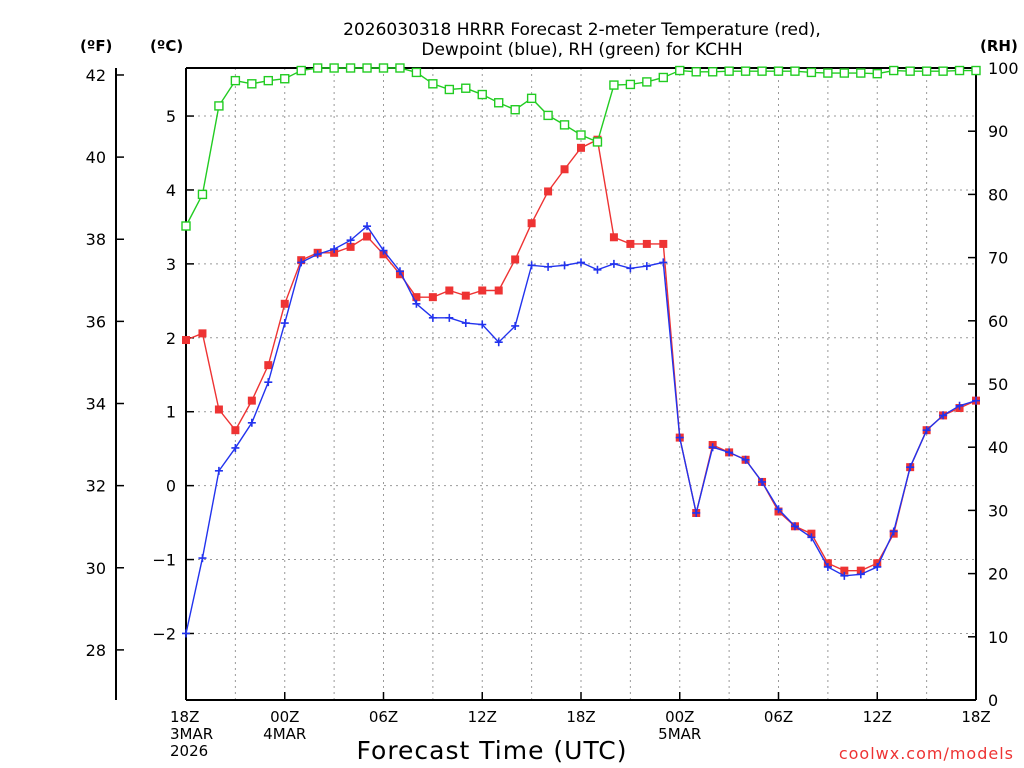 The image size is (1024, 768). Describe the element at coordinates (284, 717) in the screenshot. I see `x-tick-label: 00Z` at that location.